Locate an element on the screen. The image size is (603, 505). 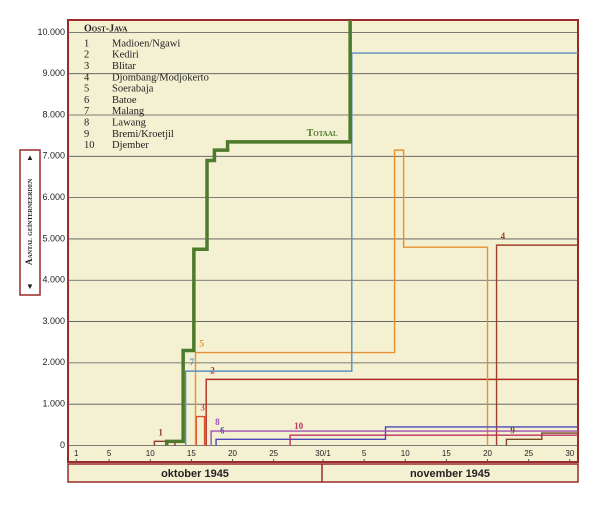
legend-name: Bremi/Kroetjil is located at coordinates (143, 134).